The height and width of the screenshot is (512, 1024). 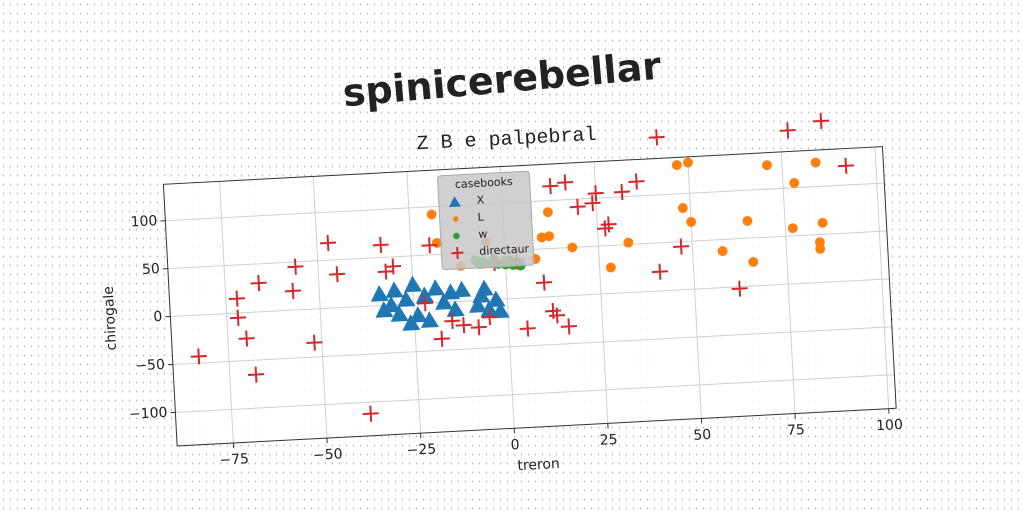 I want to click on legend-label: L, so click(x=481, y=217).